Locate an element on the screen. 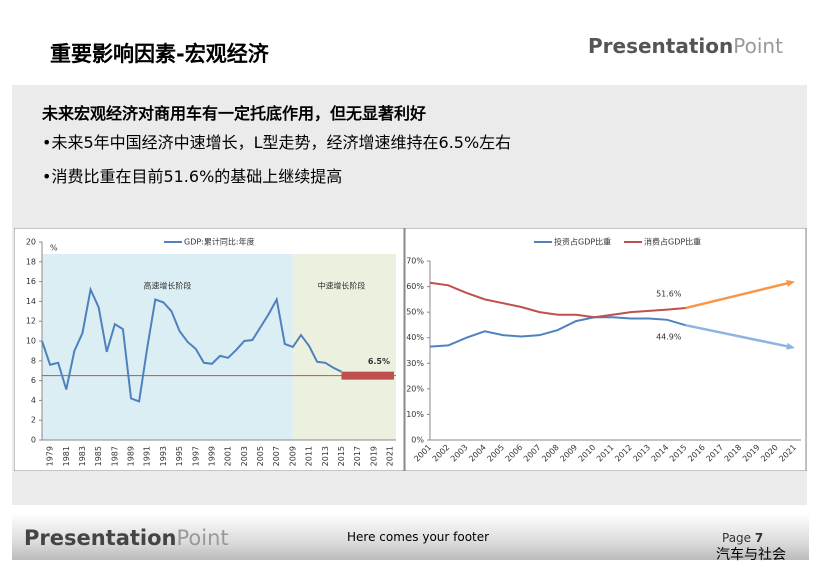 This screenshot has width=817, height=570. x-tick-label: 1995 is located at coordinates (179, 456).